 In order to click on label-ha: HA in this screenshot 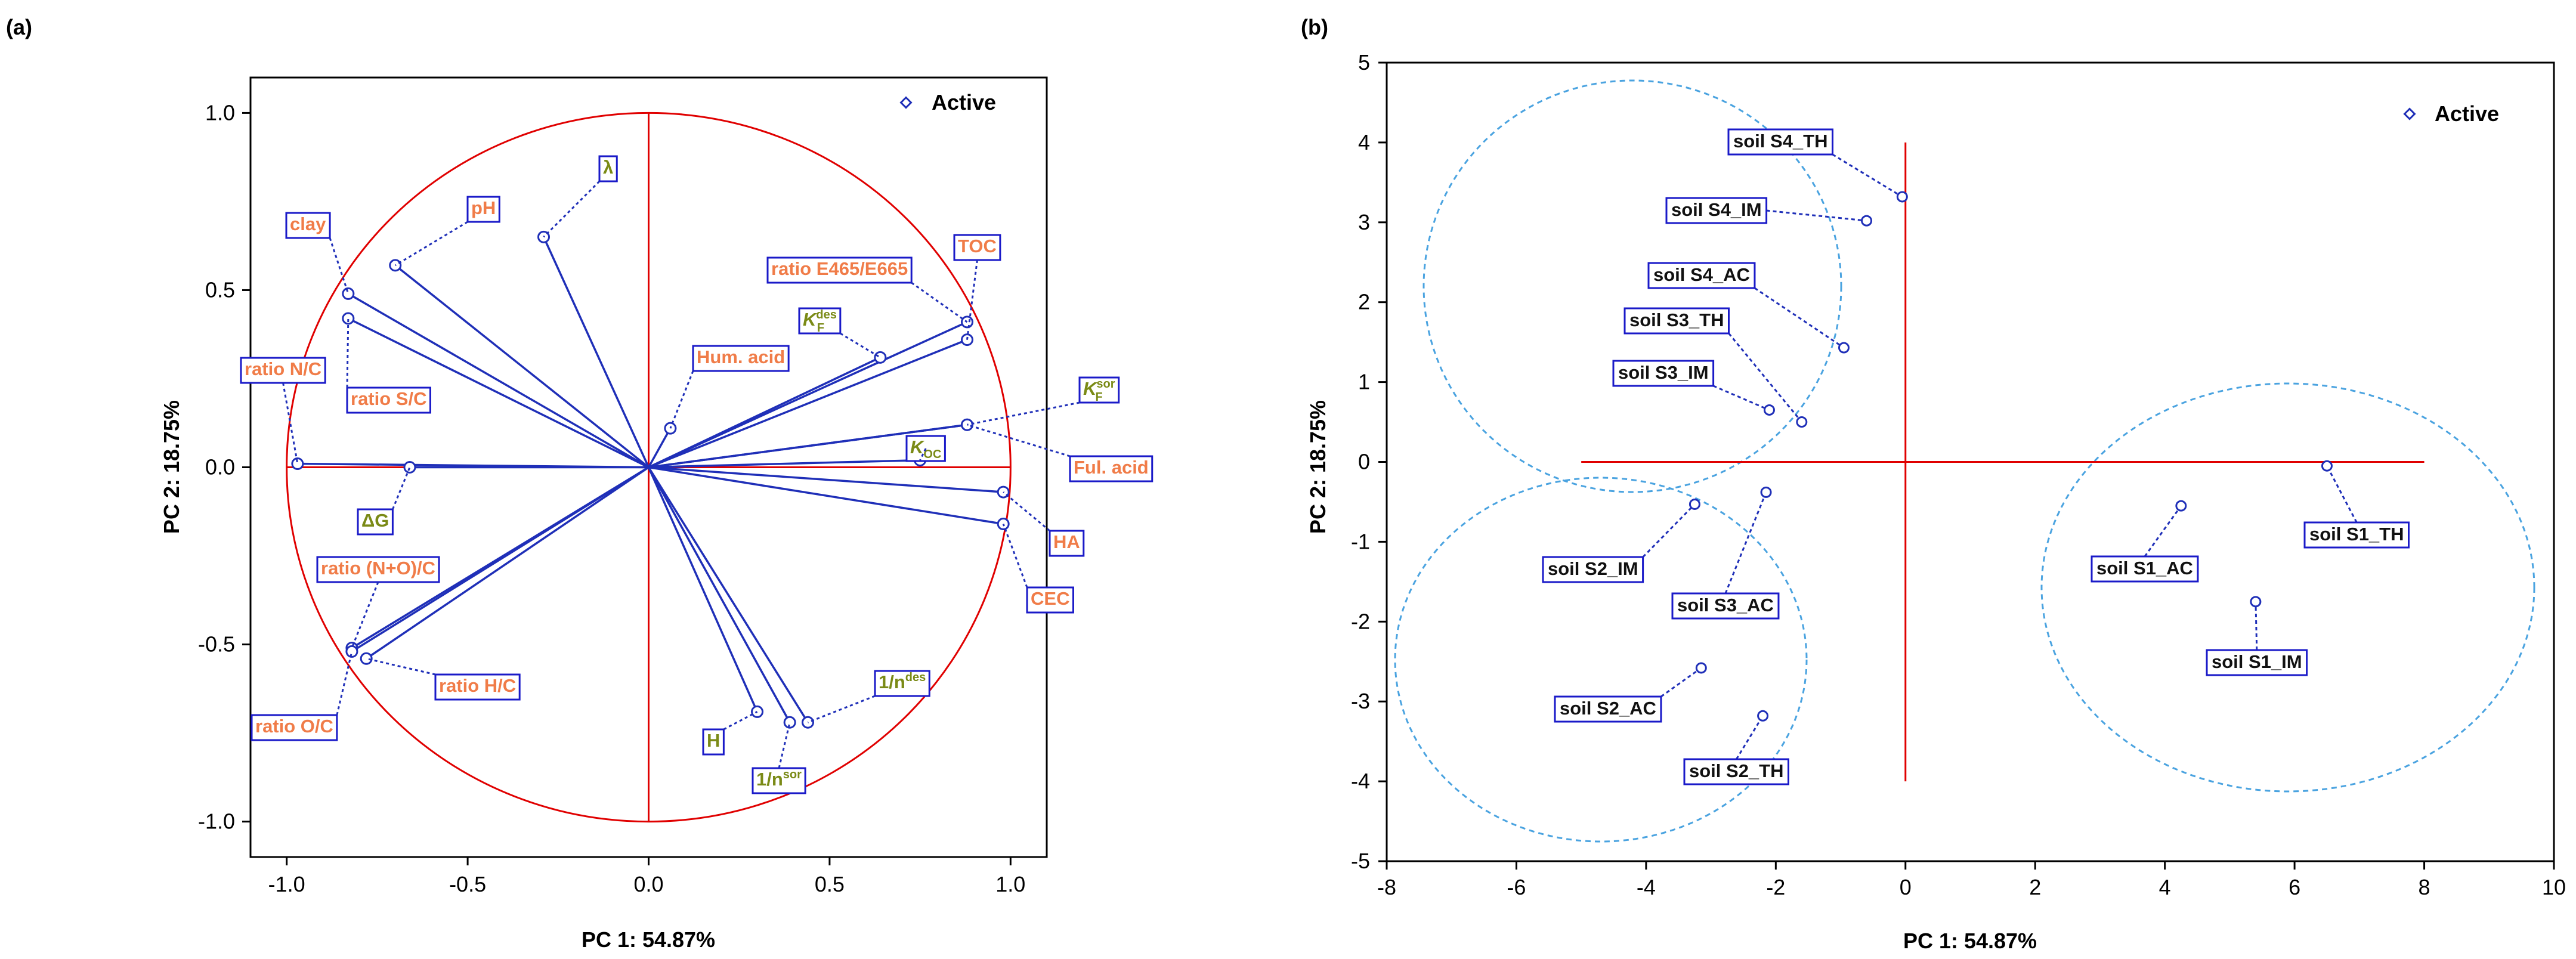, I will do `click(1067, 543)`.